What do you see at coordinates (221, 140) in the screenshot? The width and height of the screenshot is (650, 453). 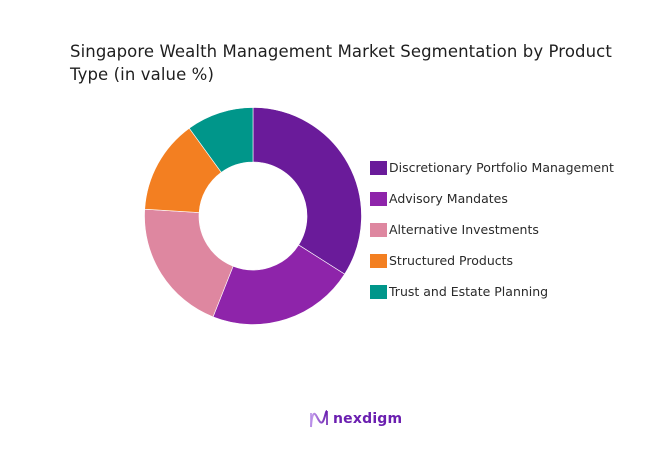 I see `donut-slice-trust-and-estate-planning` at bounding box center [221, 140].